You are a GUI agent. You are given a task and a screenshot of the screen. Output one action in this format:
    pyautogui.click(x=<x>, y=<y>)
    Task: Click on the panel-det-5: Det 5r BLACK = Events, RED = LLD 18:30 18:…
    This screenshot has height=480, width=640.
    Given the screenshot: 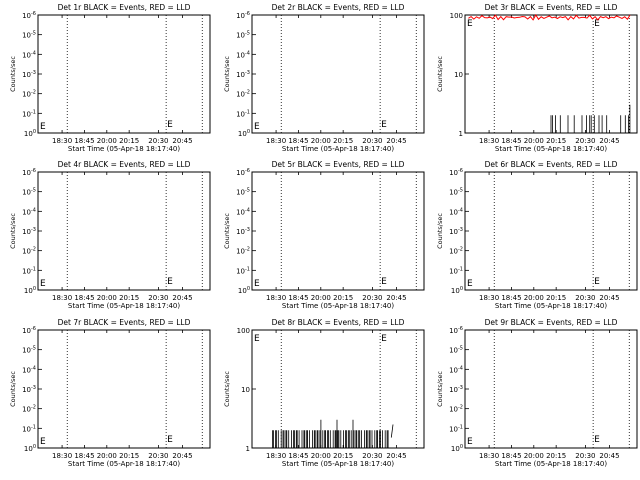 What is the action you would take?
    pyautogui.click(x=324, y=235)
    